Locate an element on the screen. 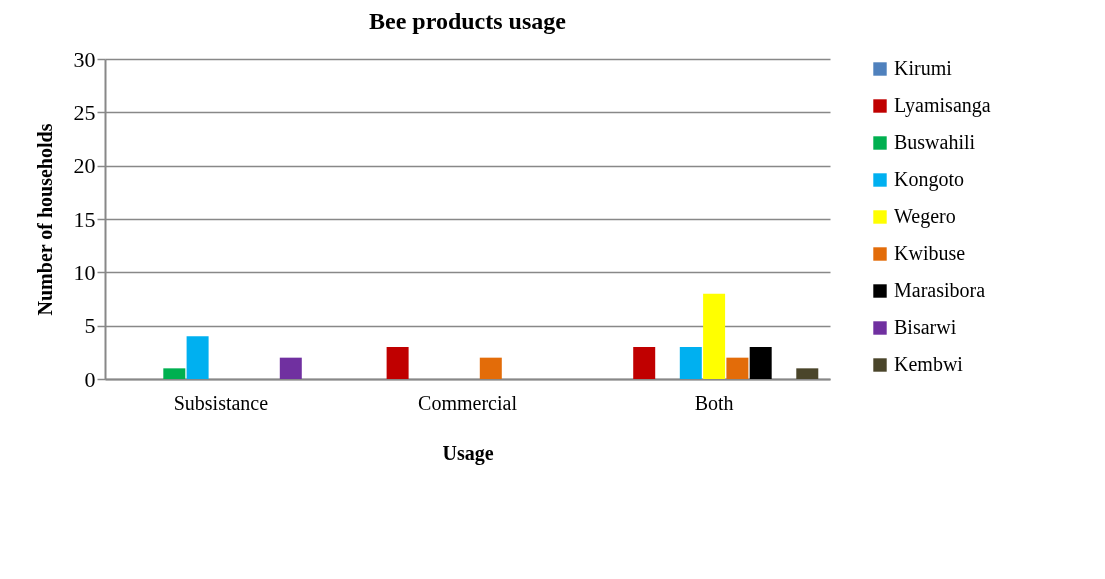 The image size is (1105, 579). legend-label: Kirumi is located at coordinates (923, 68).